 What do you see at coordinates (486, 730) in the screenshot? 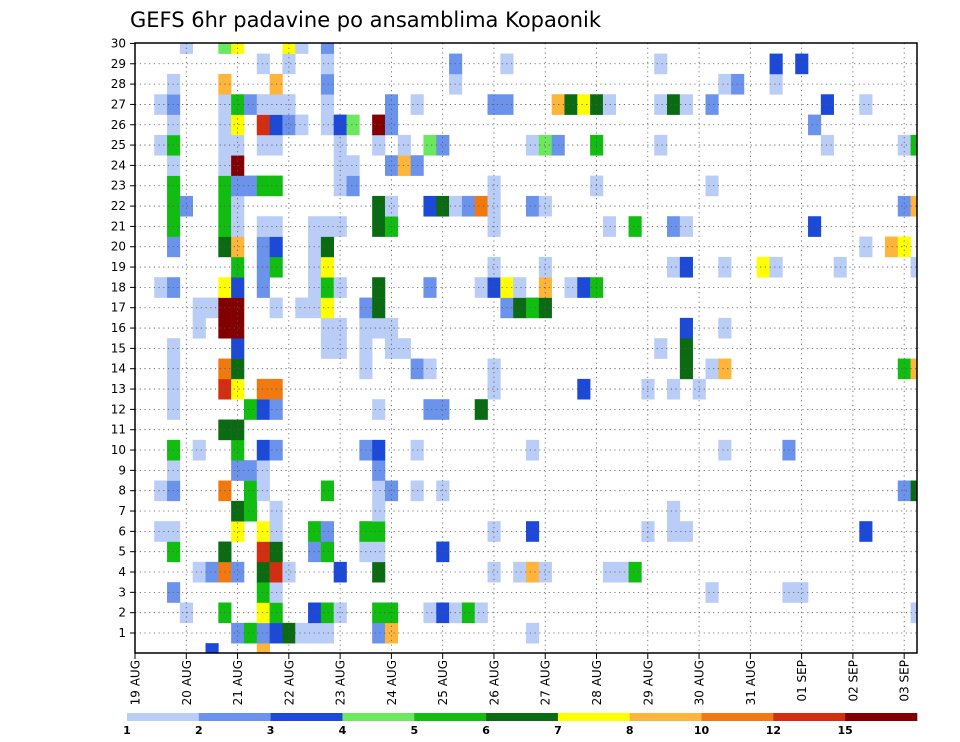
I see `color-bar-label: 6` at bounding box center [486, 730].